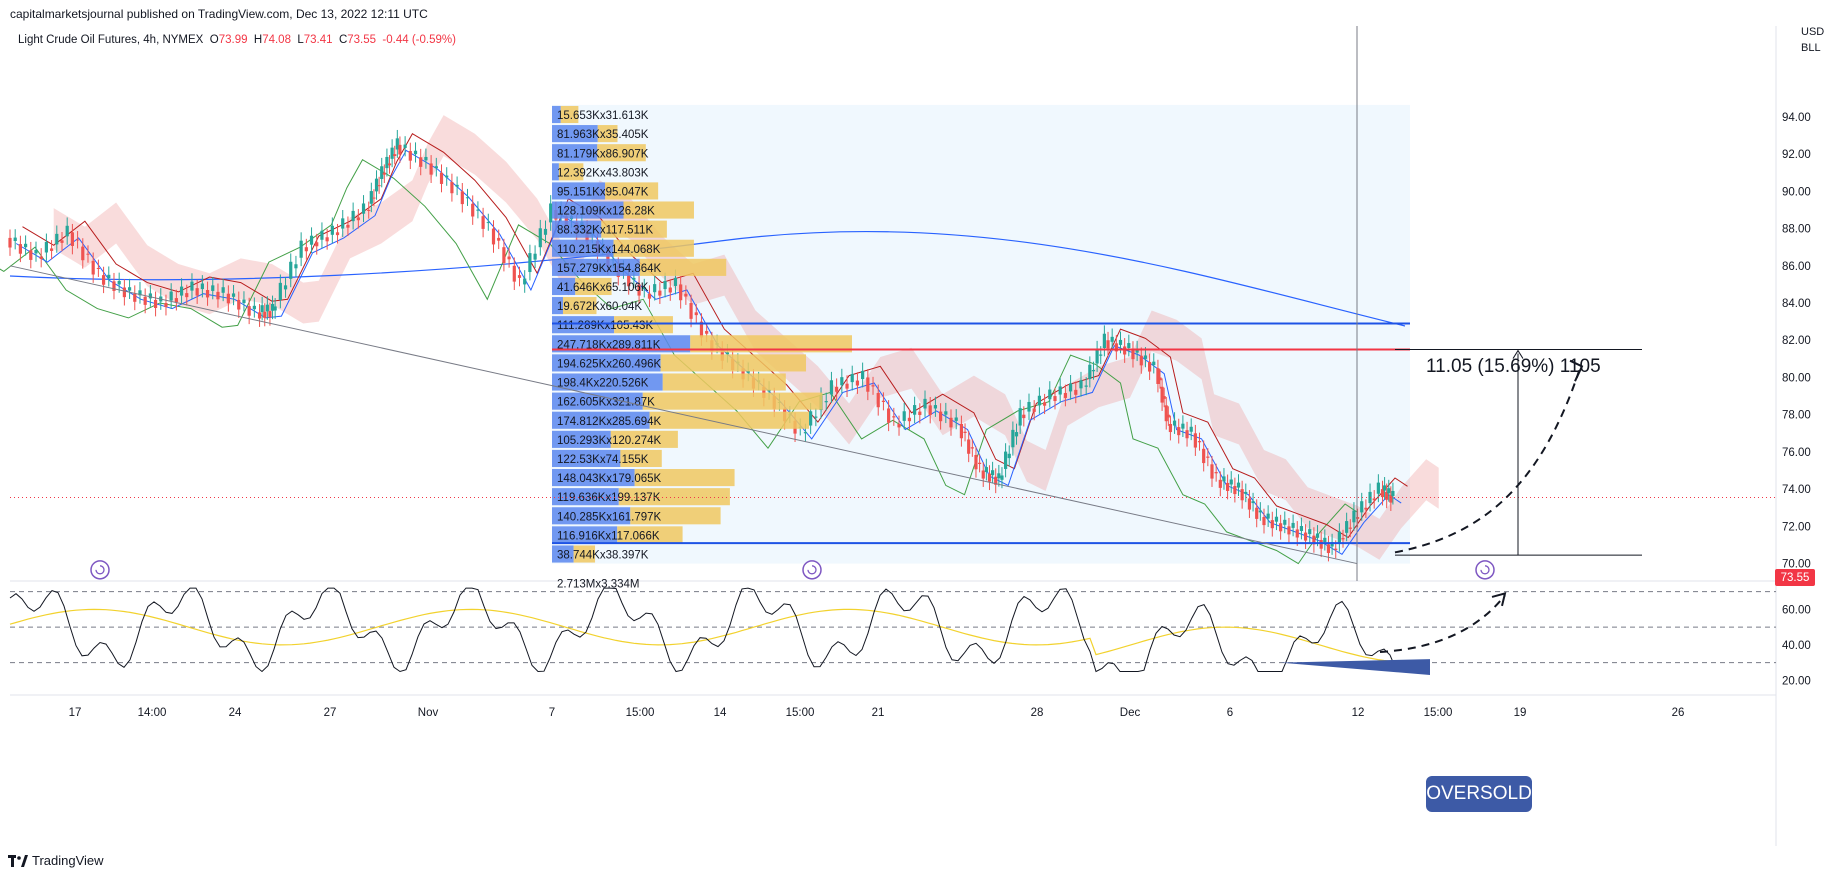  Describe the element at coordinates (1442, 623) in the screenshot. I see `projection-arrow-rsi` at that location.